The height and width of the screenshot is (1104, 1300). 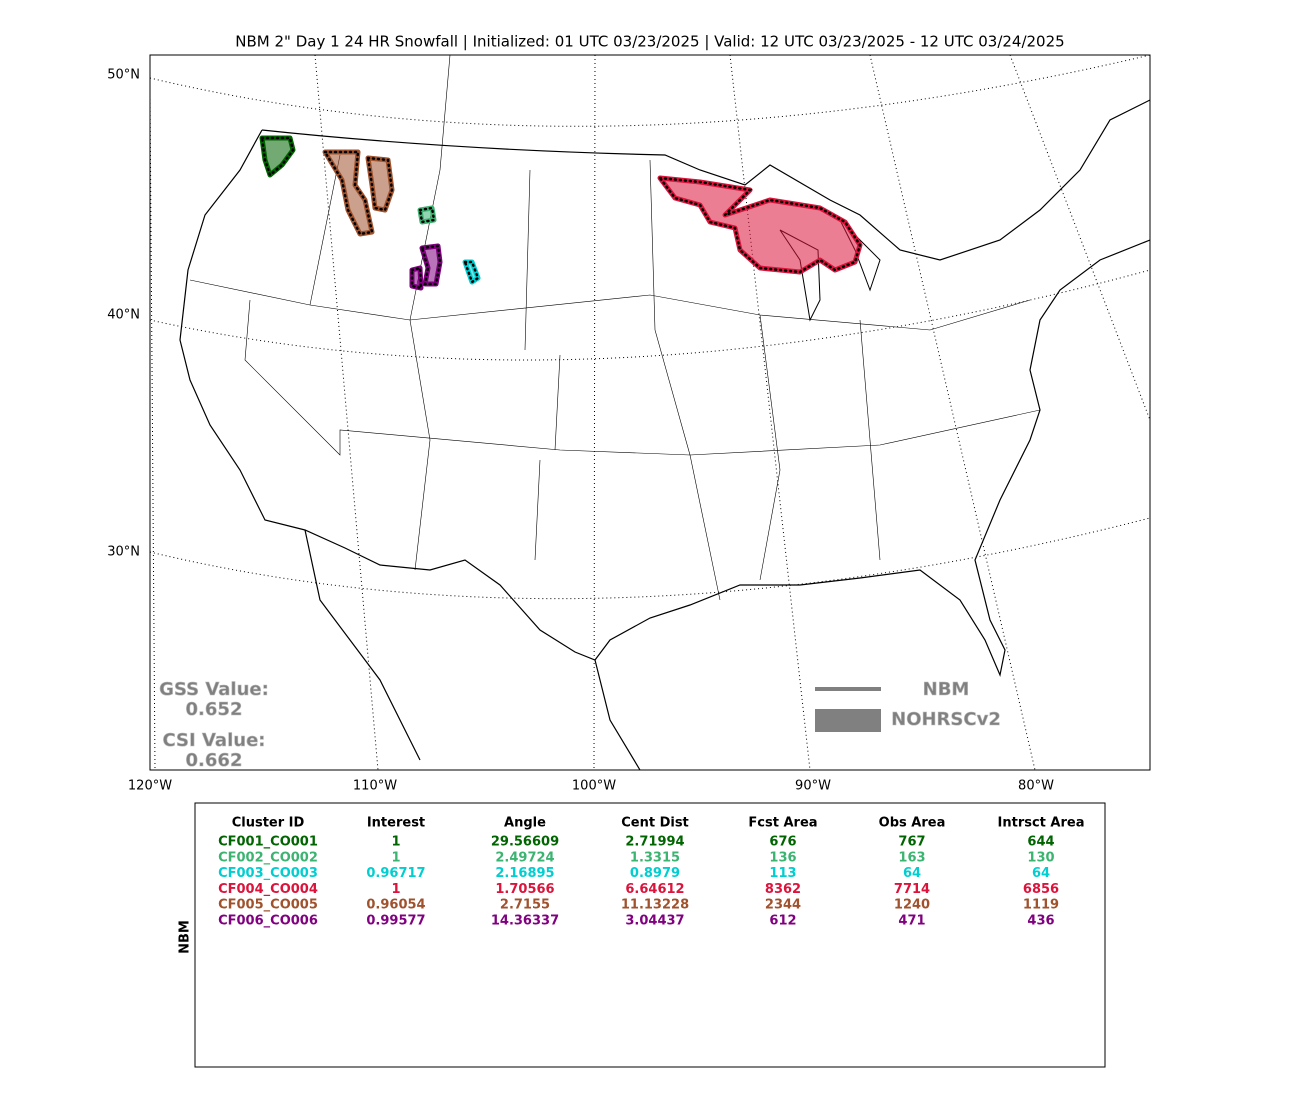 What do you see at coordinates (395, 921) in the screenshot?
I see `table-cell: 0.99577` at bounding box center [395, 921].